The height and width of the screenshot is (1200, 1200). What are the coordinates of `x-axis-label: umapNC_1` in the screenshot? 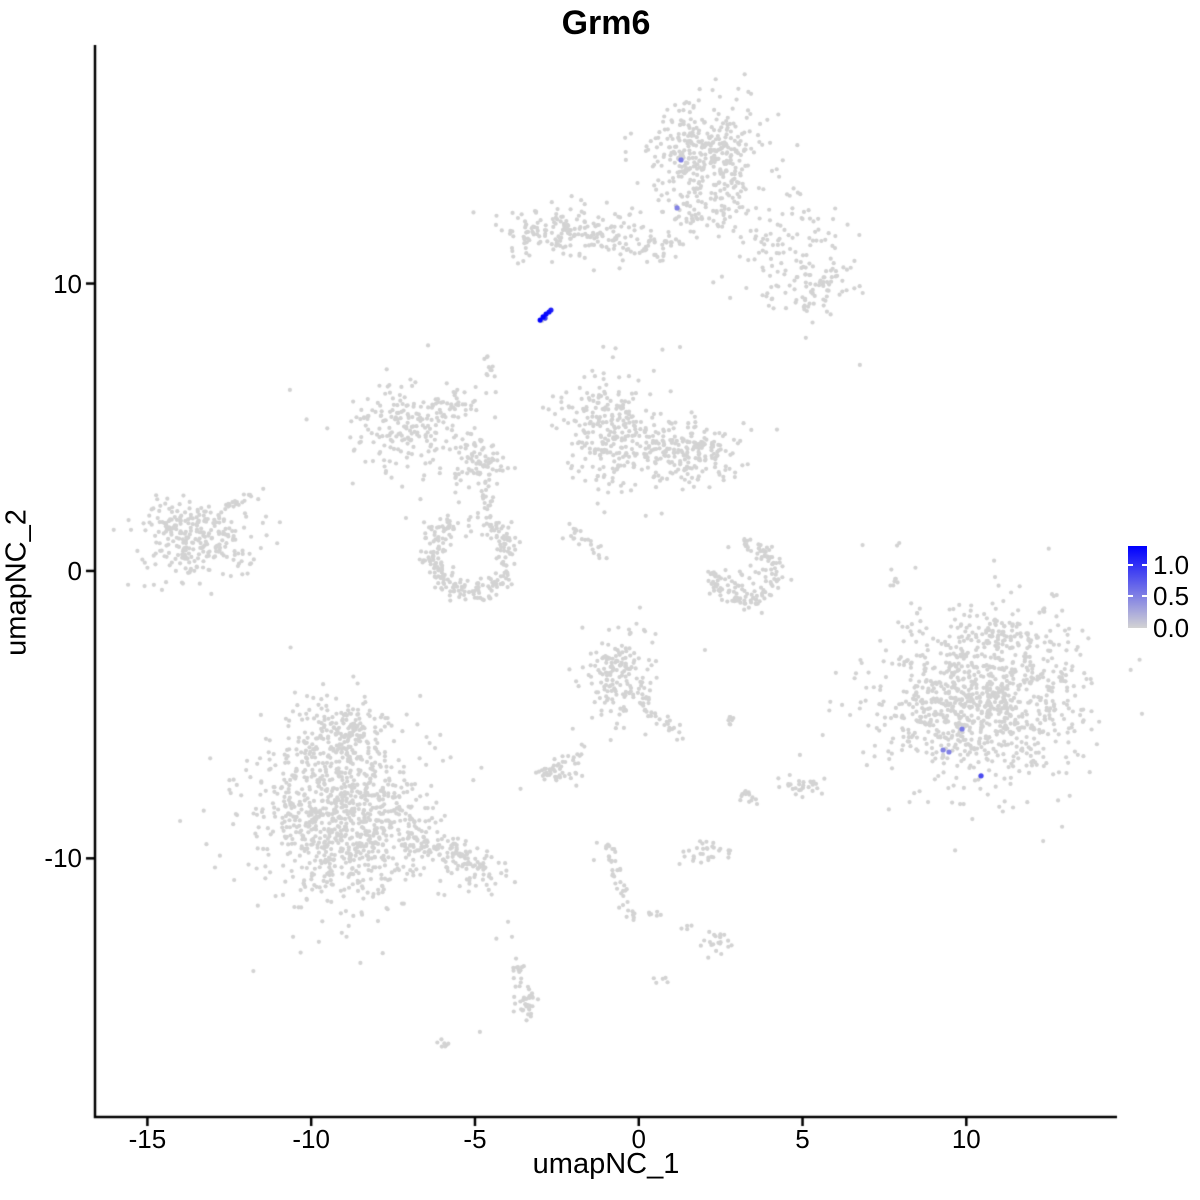 It's located at (606, 1164).